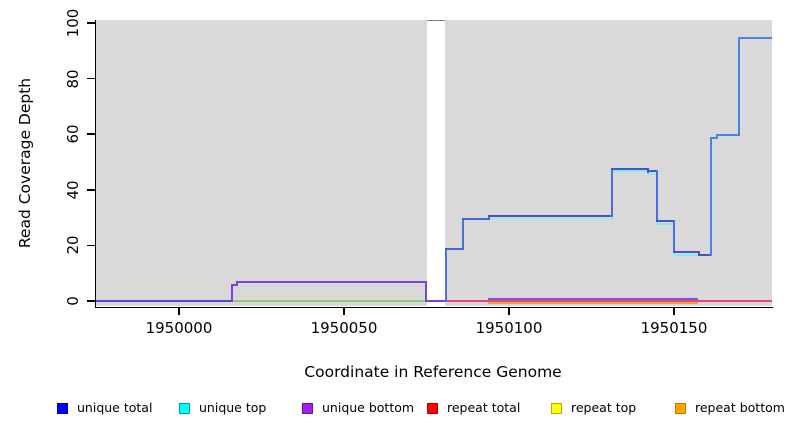 Image resolution: width=792 pixels, height=432 pixels. Describe the element at coordinates (435, 163) in the screenshot. I see `no-data-gap-band` at that location.